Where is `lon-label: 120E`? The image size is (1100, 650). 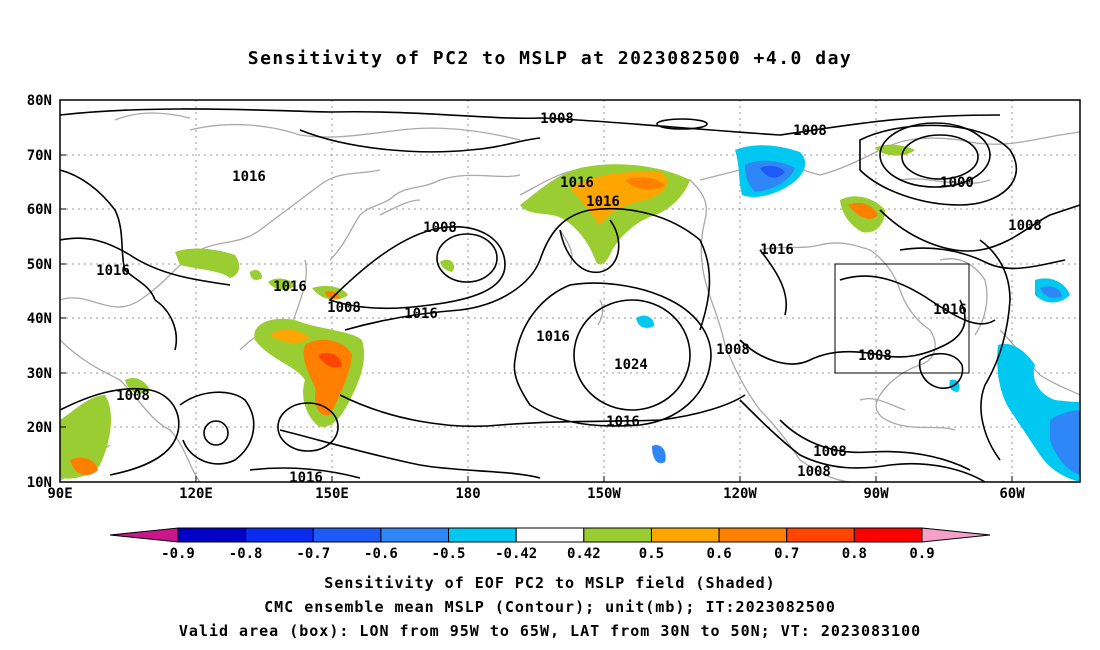 lon-label: 120E is located at coordinates (196, 494).